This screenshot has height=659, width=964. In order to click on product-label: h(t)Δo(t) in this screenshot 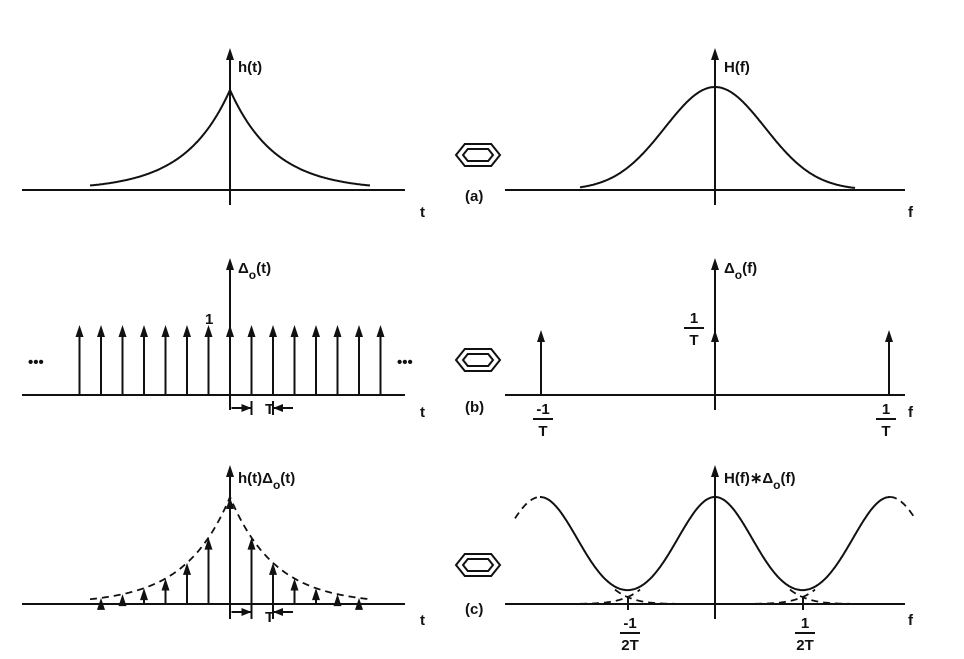, I will do `click(266, 481)`.